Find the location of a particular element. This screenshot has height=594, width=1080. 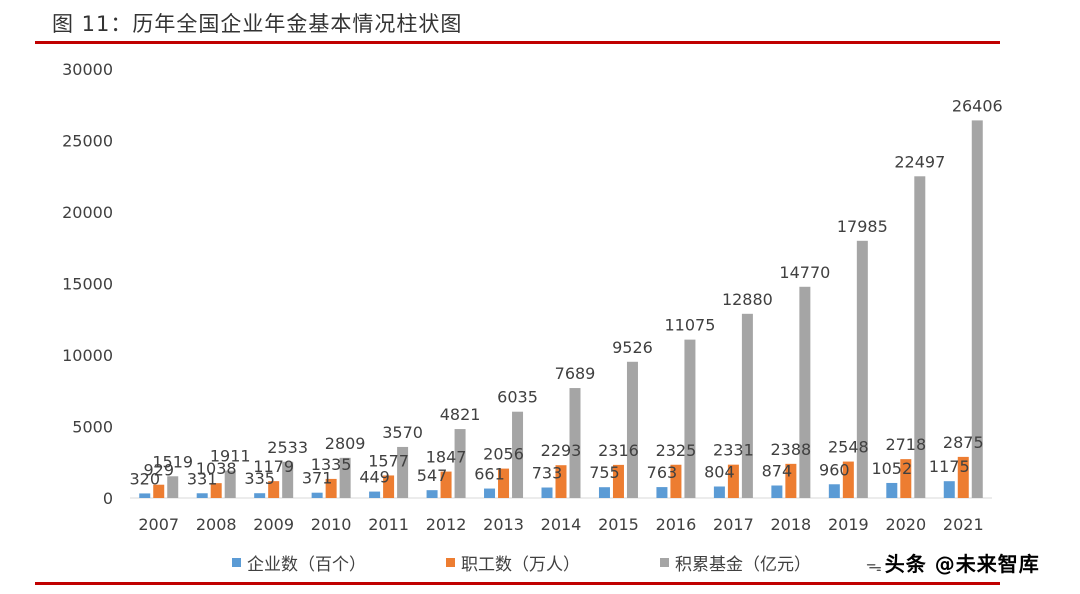

data-label: 11075 is located at coordinates (689, 325).